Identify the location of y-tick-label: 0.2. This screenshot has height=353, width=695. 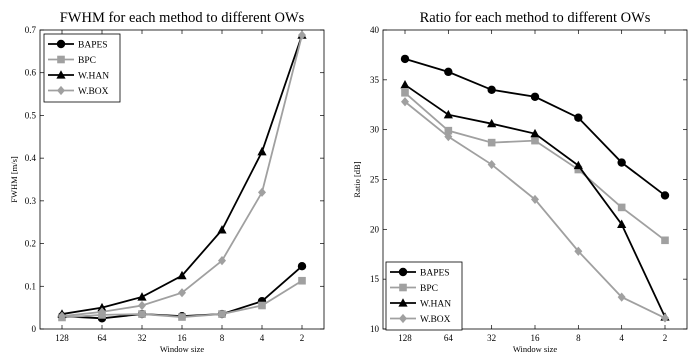
(30, 244).